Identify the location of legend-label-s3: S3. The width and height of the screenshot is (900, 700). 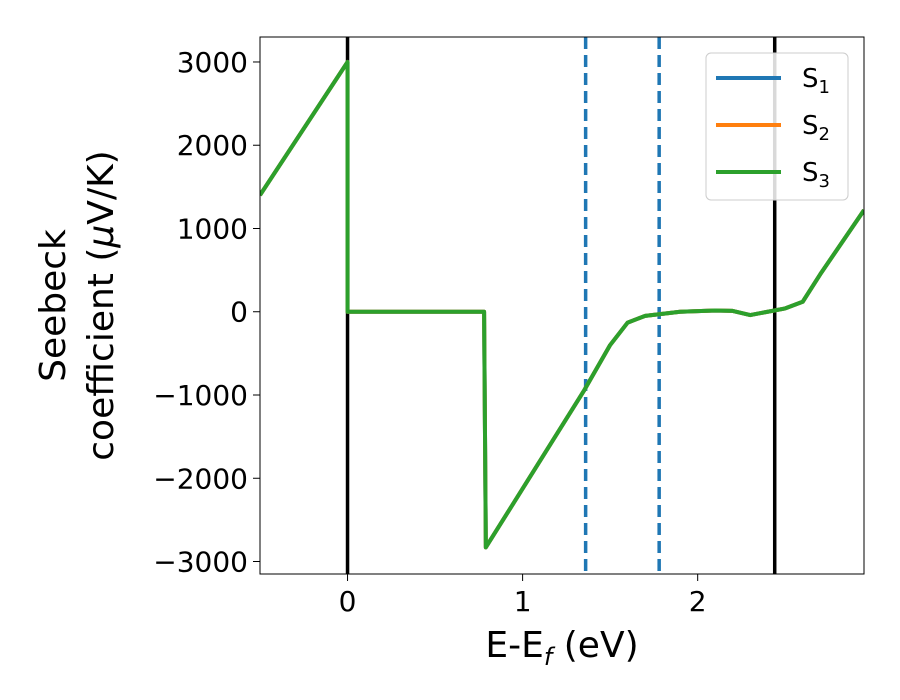
(816, 175).